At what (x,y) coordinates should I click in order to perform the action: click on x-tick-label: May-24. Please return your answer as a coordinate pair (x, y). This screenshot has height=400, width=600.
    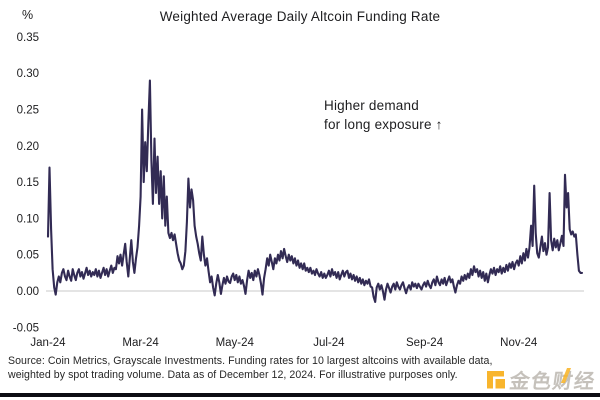
    Looking at the image, I should click on (235, 343).